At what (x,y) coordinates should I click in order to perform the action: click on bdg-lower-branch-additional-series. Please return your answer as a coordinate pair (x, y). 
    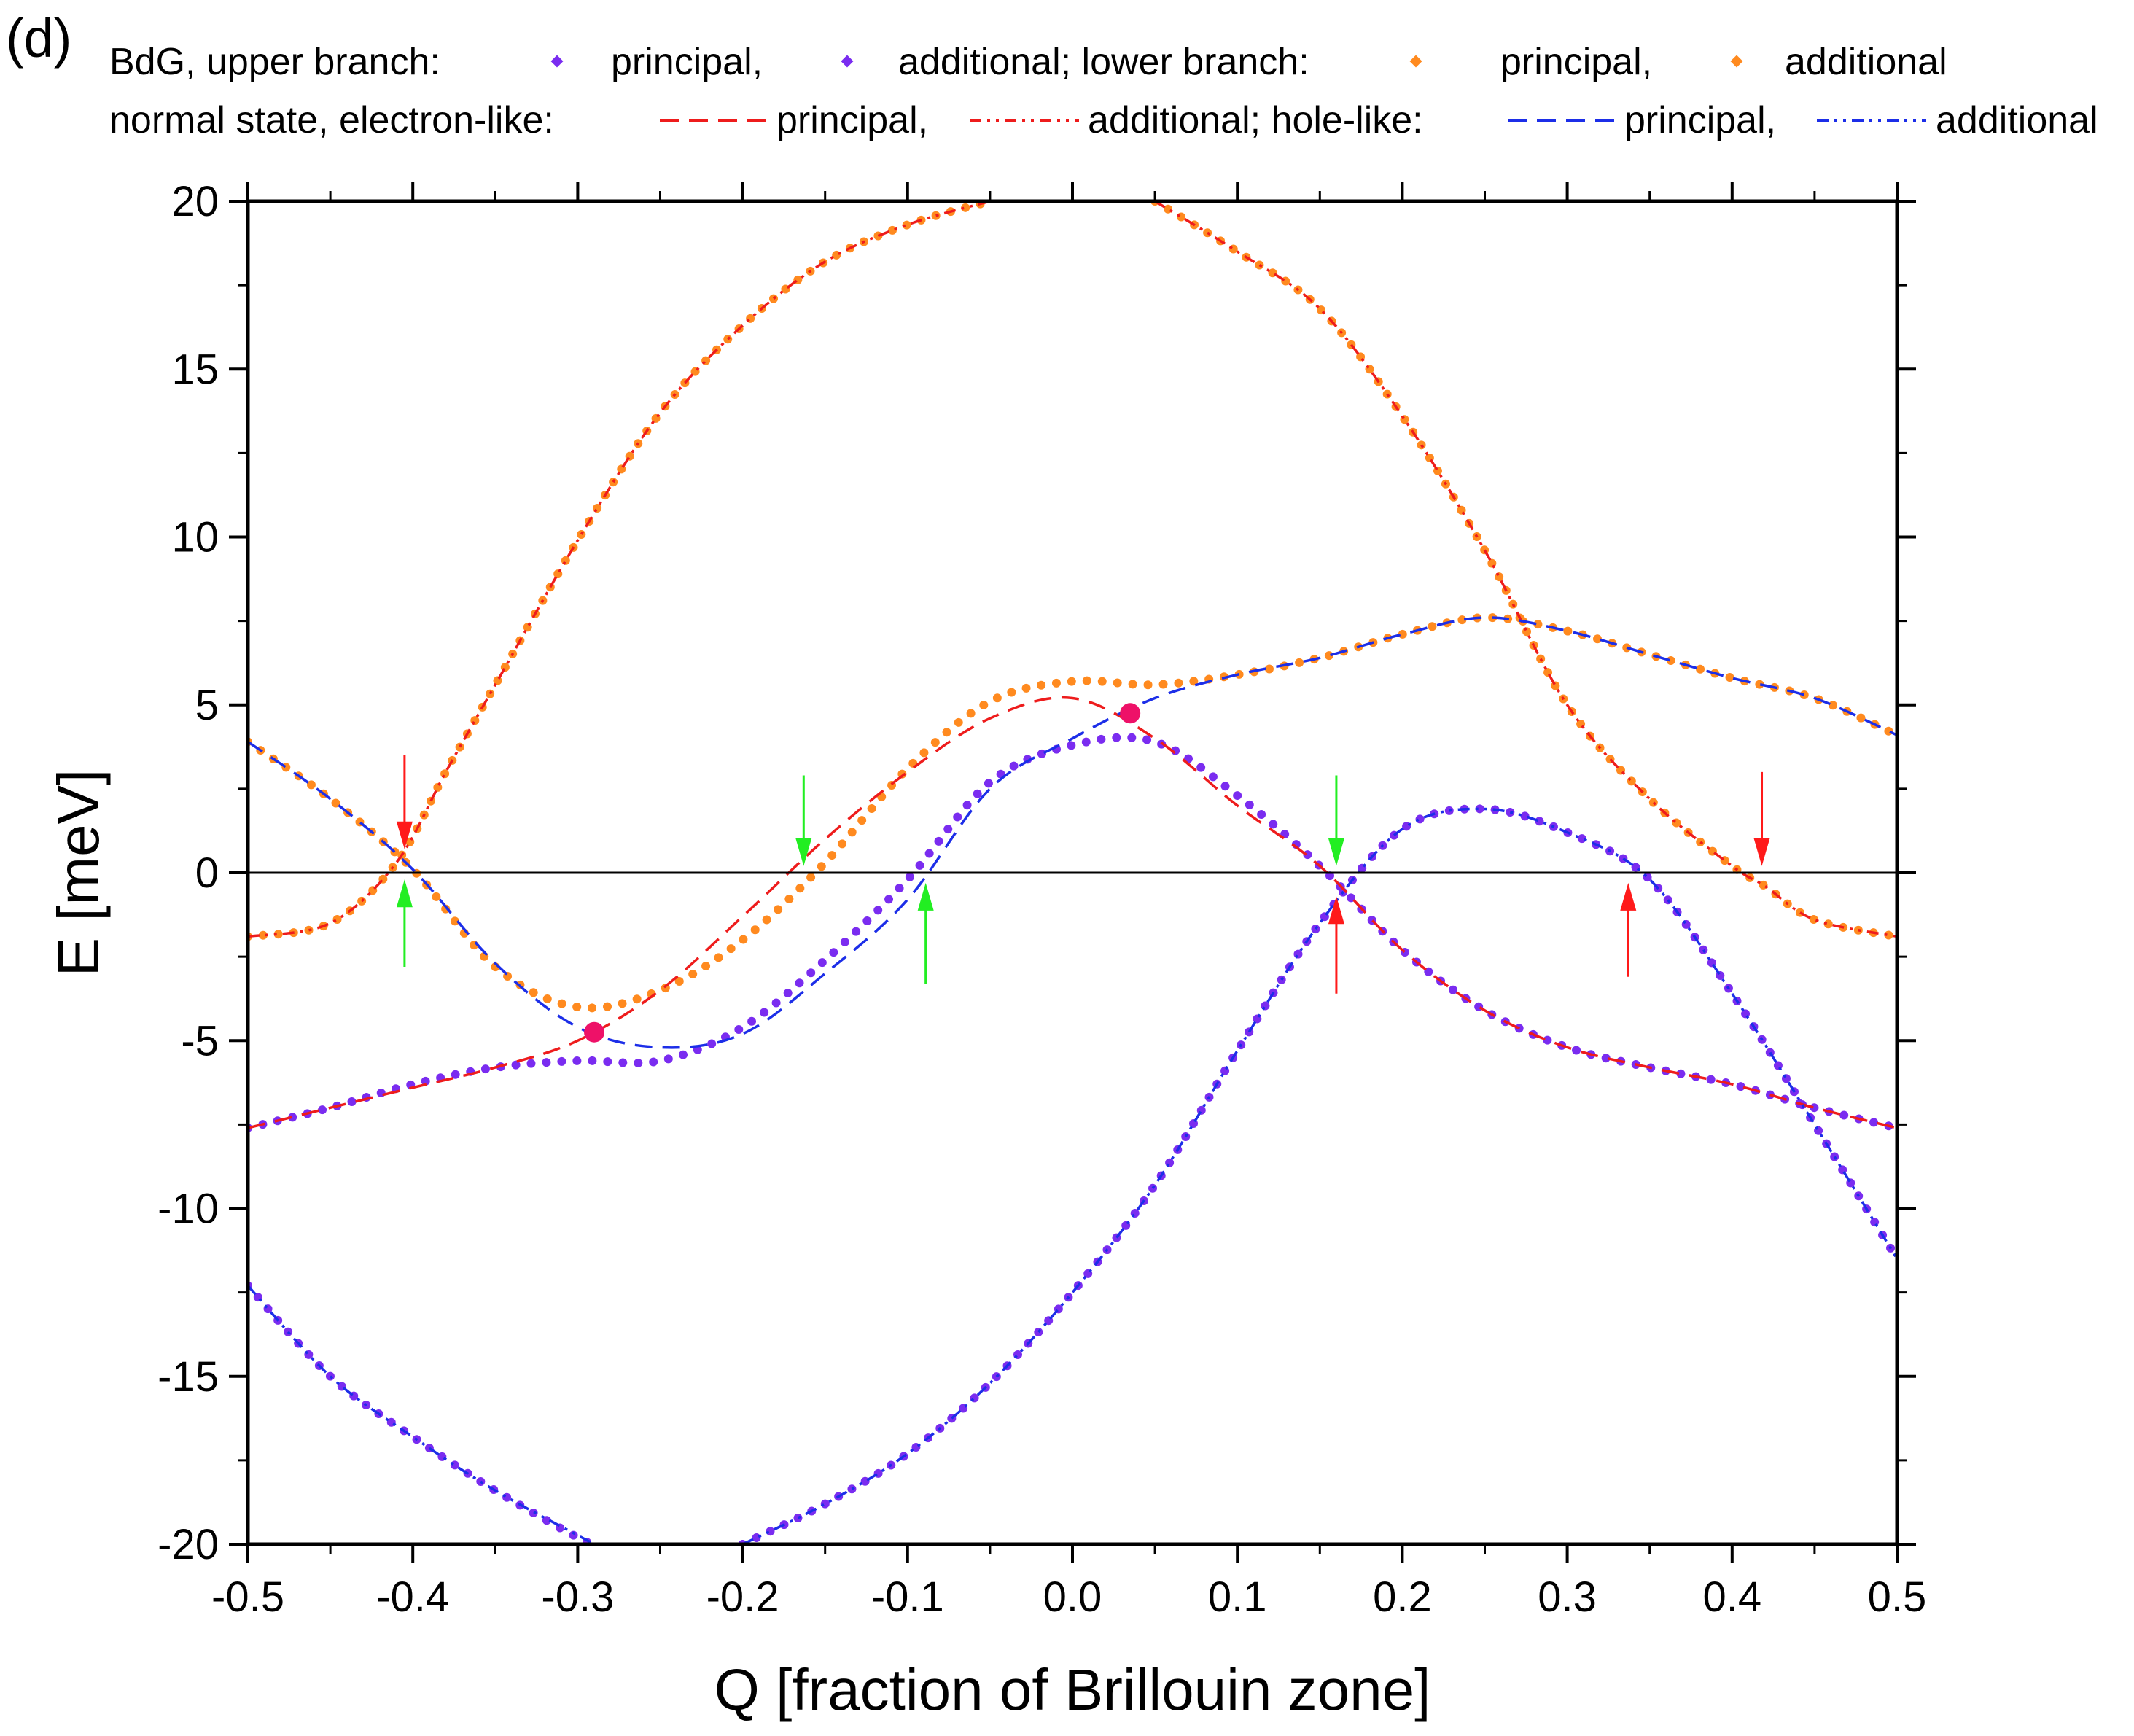
    Looking at the image, I should click on (621, 571).